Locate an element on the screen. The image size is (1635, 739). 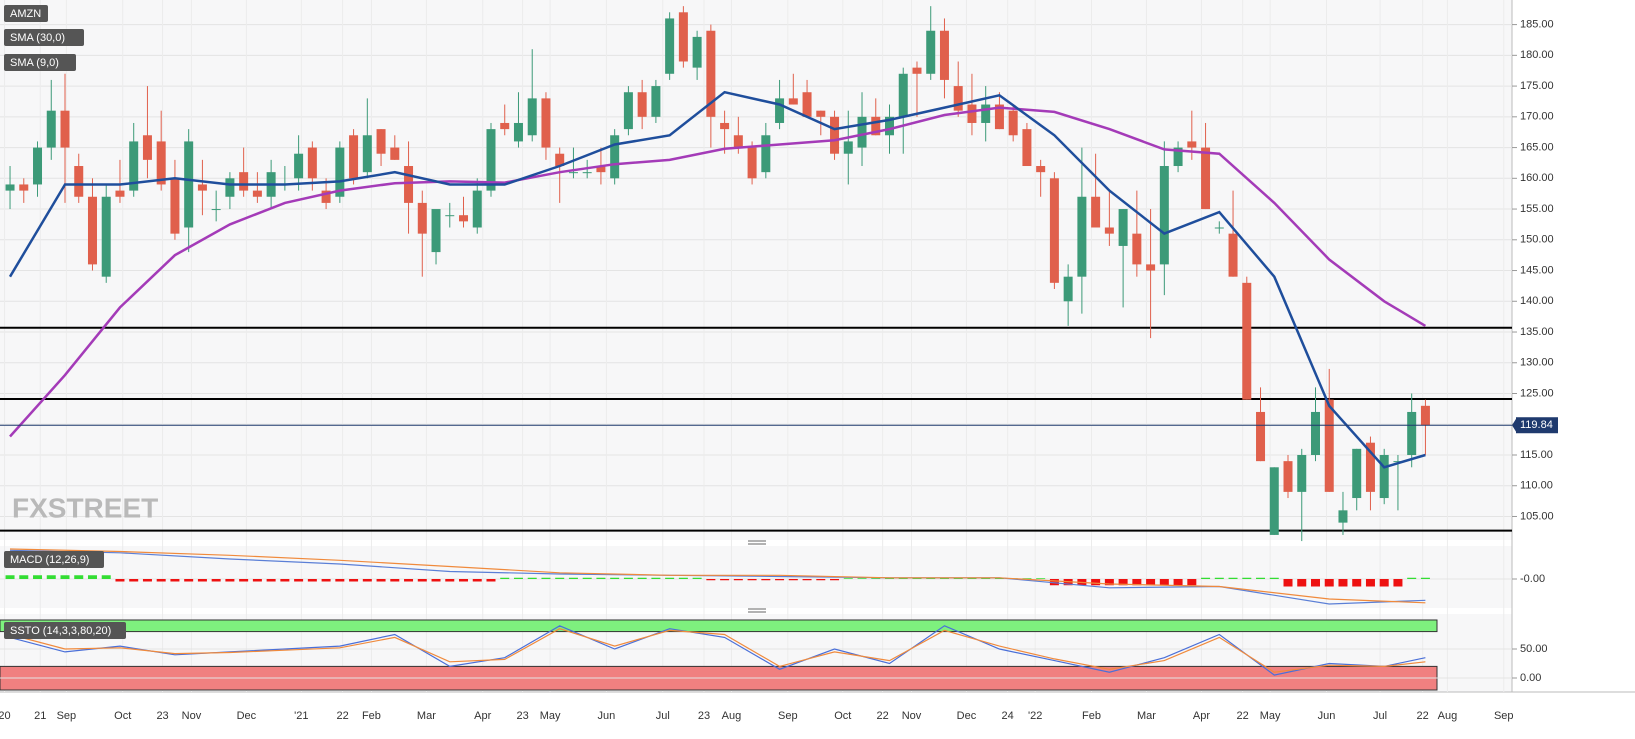
x-tick-label: 24 is located at coordinates (1008, 716).